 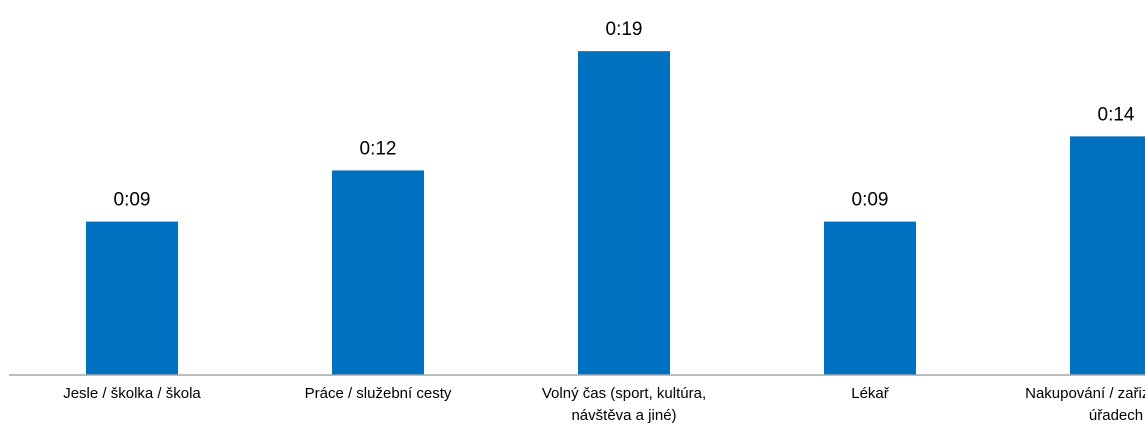 What do you see at coordinates (378, 148) in the screenshot?
I see `value-label: 0:12` at bounding box center [378, 148].